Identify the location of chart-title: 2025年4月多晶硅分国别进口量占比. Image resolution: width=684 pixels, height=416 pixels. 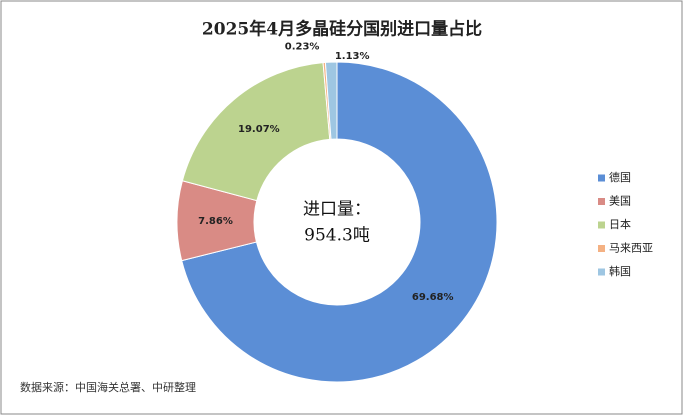
(342, 29).